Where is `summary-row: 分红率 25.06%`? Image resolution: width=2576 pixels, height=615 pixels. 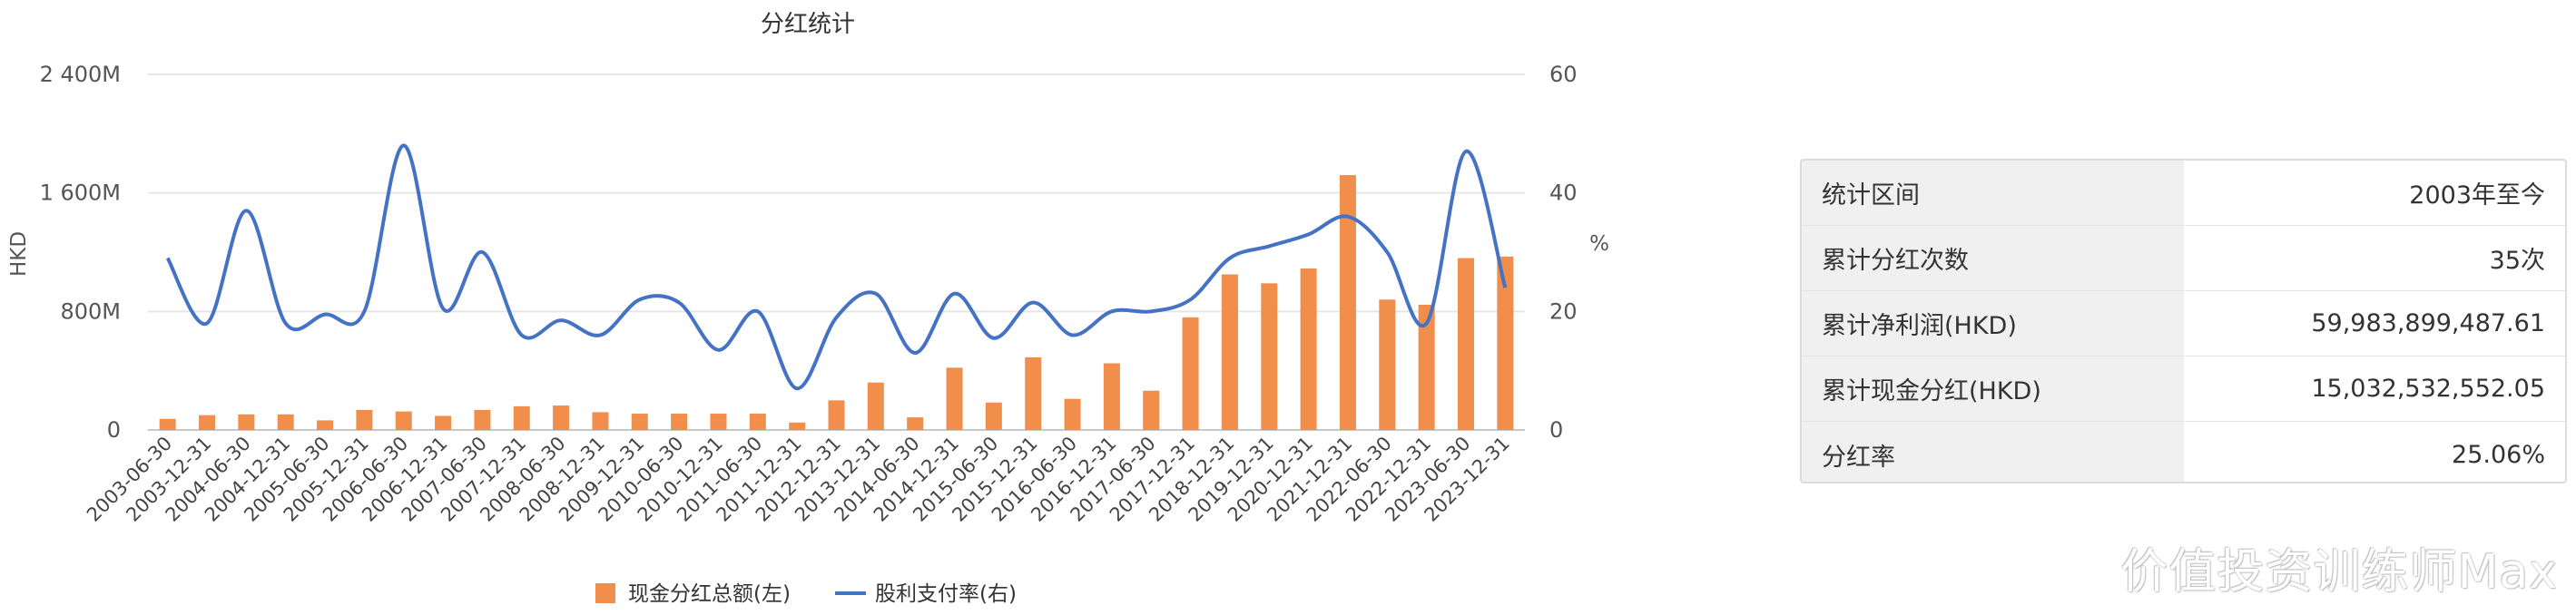 summary-row: 分红率 25.06% is located at coordinates (2183, 452).